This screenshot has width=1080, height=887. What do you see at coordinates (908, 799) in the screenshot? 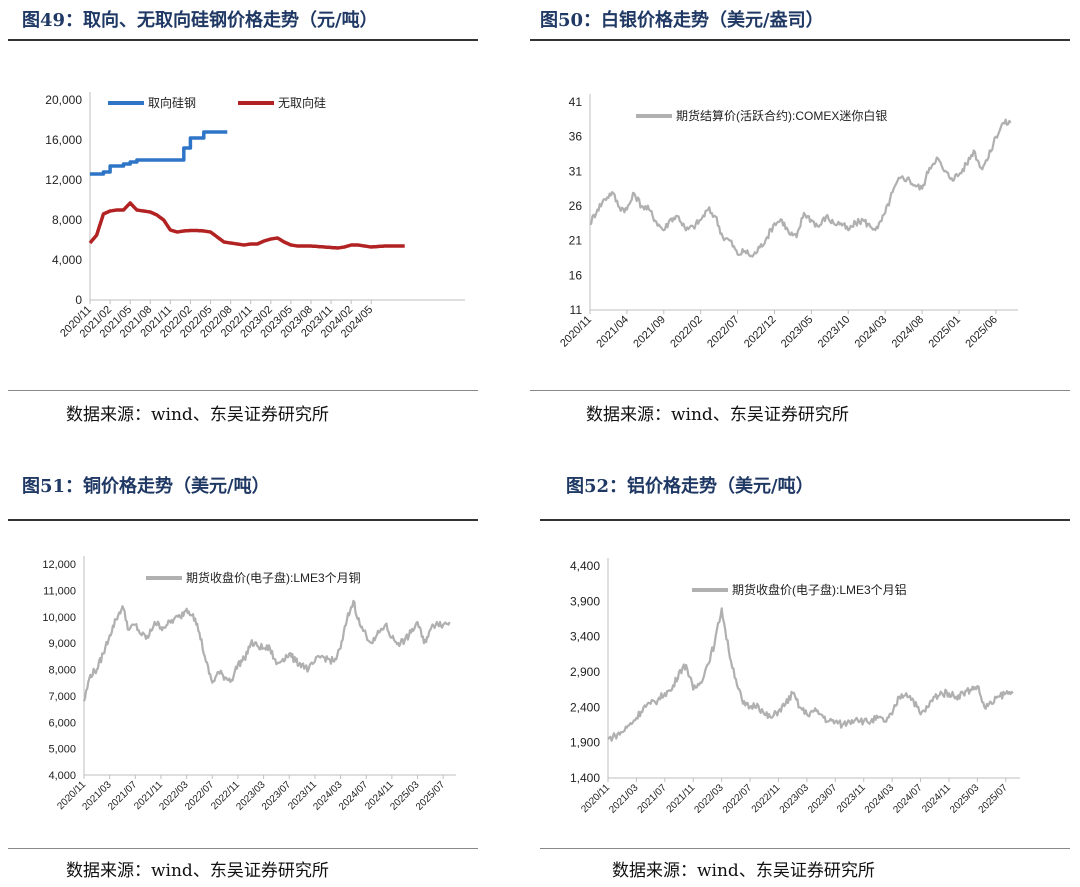
I see `x-tick-label: 2024/07` at bounding box center [908, 799].